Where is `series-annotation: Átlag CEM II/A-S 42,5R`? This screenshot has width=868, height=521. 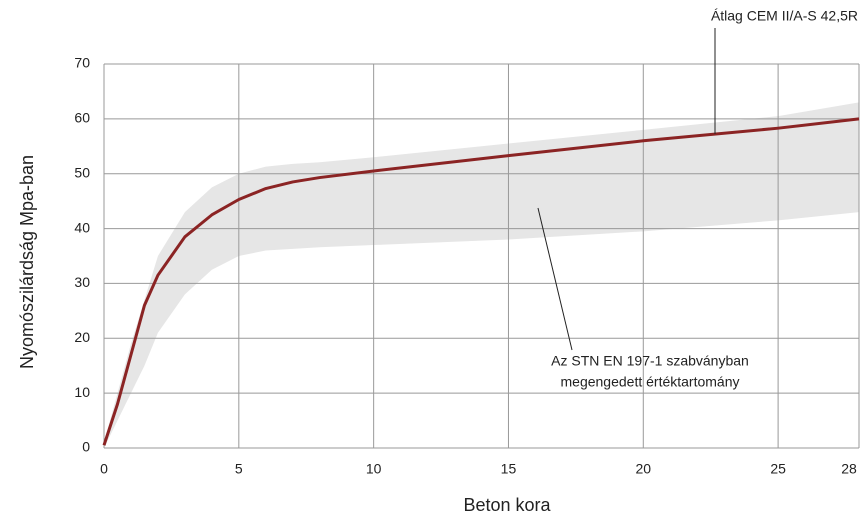
series-annotation: Átlag CEM II/A-S 42,5R is located at coordinates (784, 16).